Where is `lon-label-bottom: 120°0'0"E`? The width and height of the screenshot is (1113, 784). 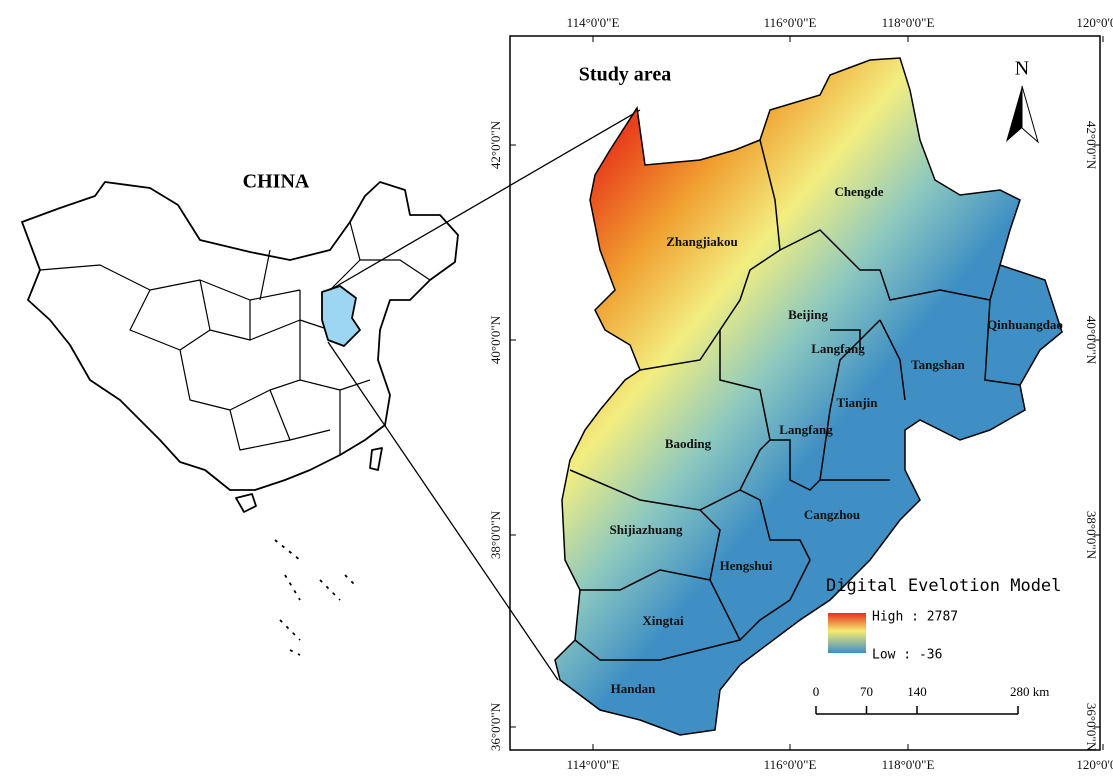
lon-label-bottom: 120°0'0"E is located at coordinates (1094, 764).